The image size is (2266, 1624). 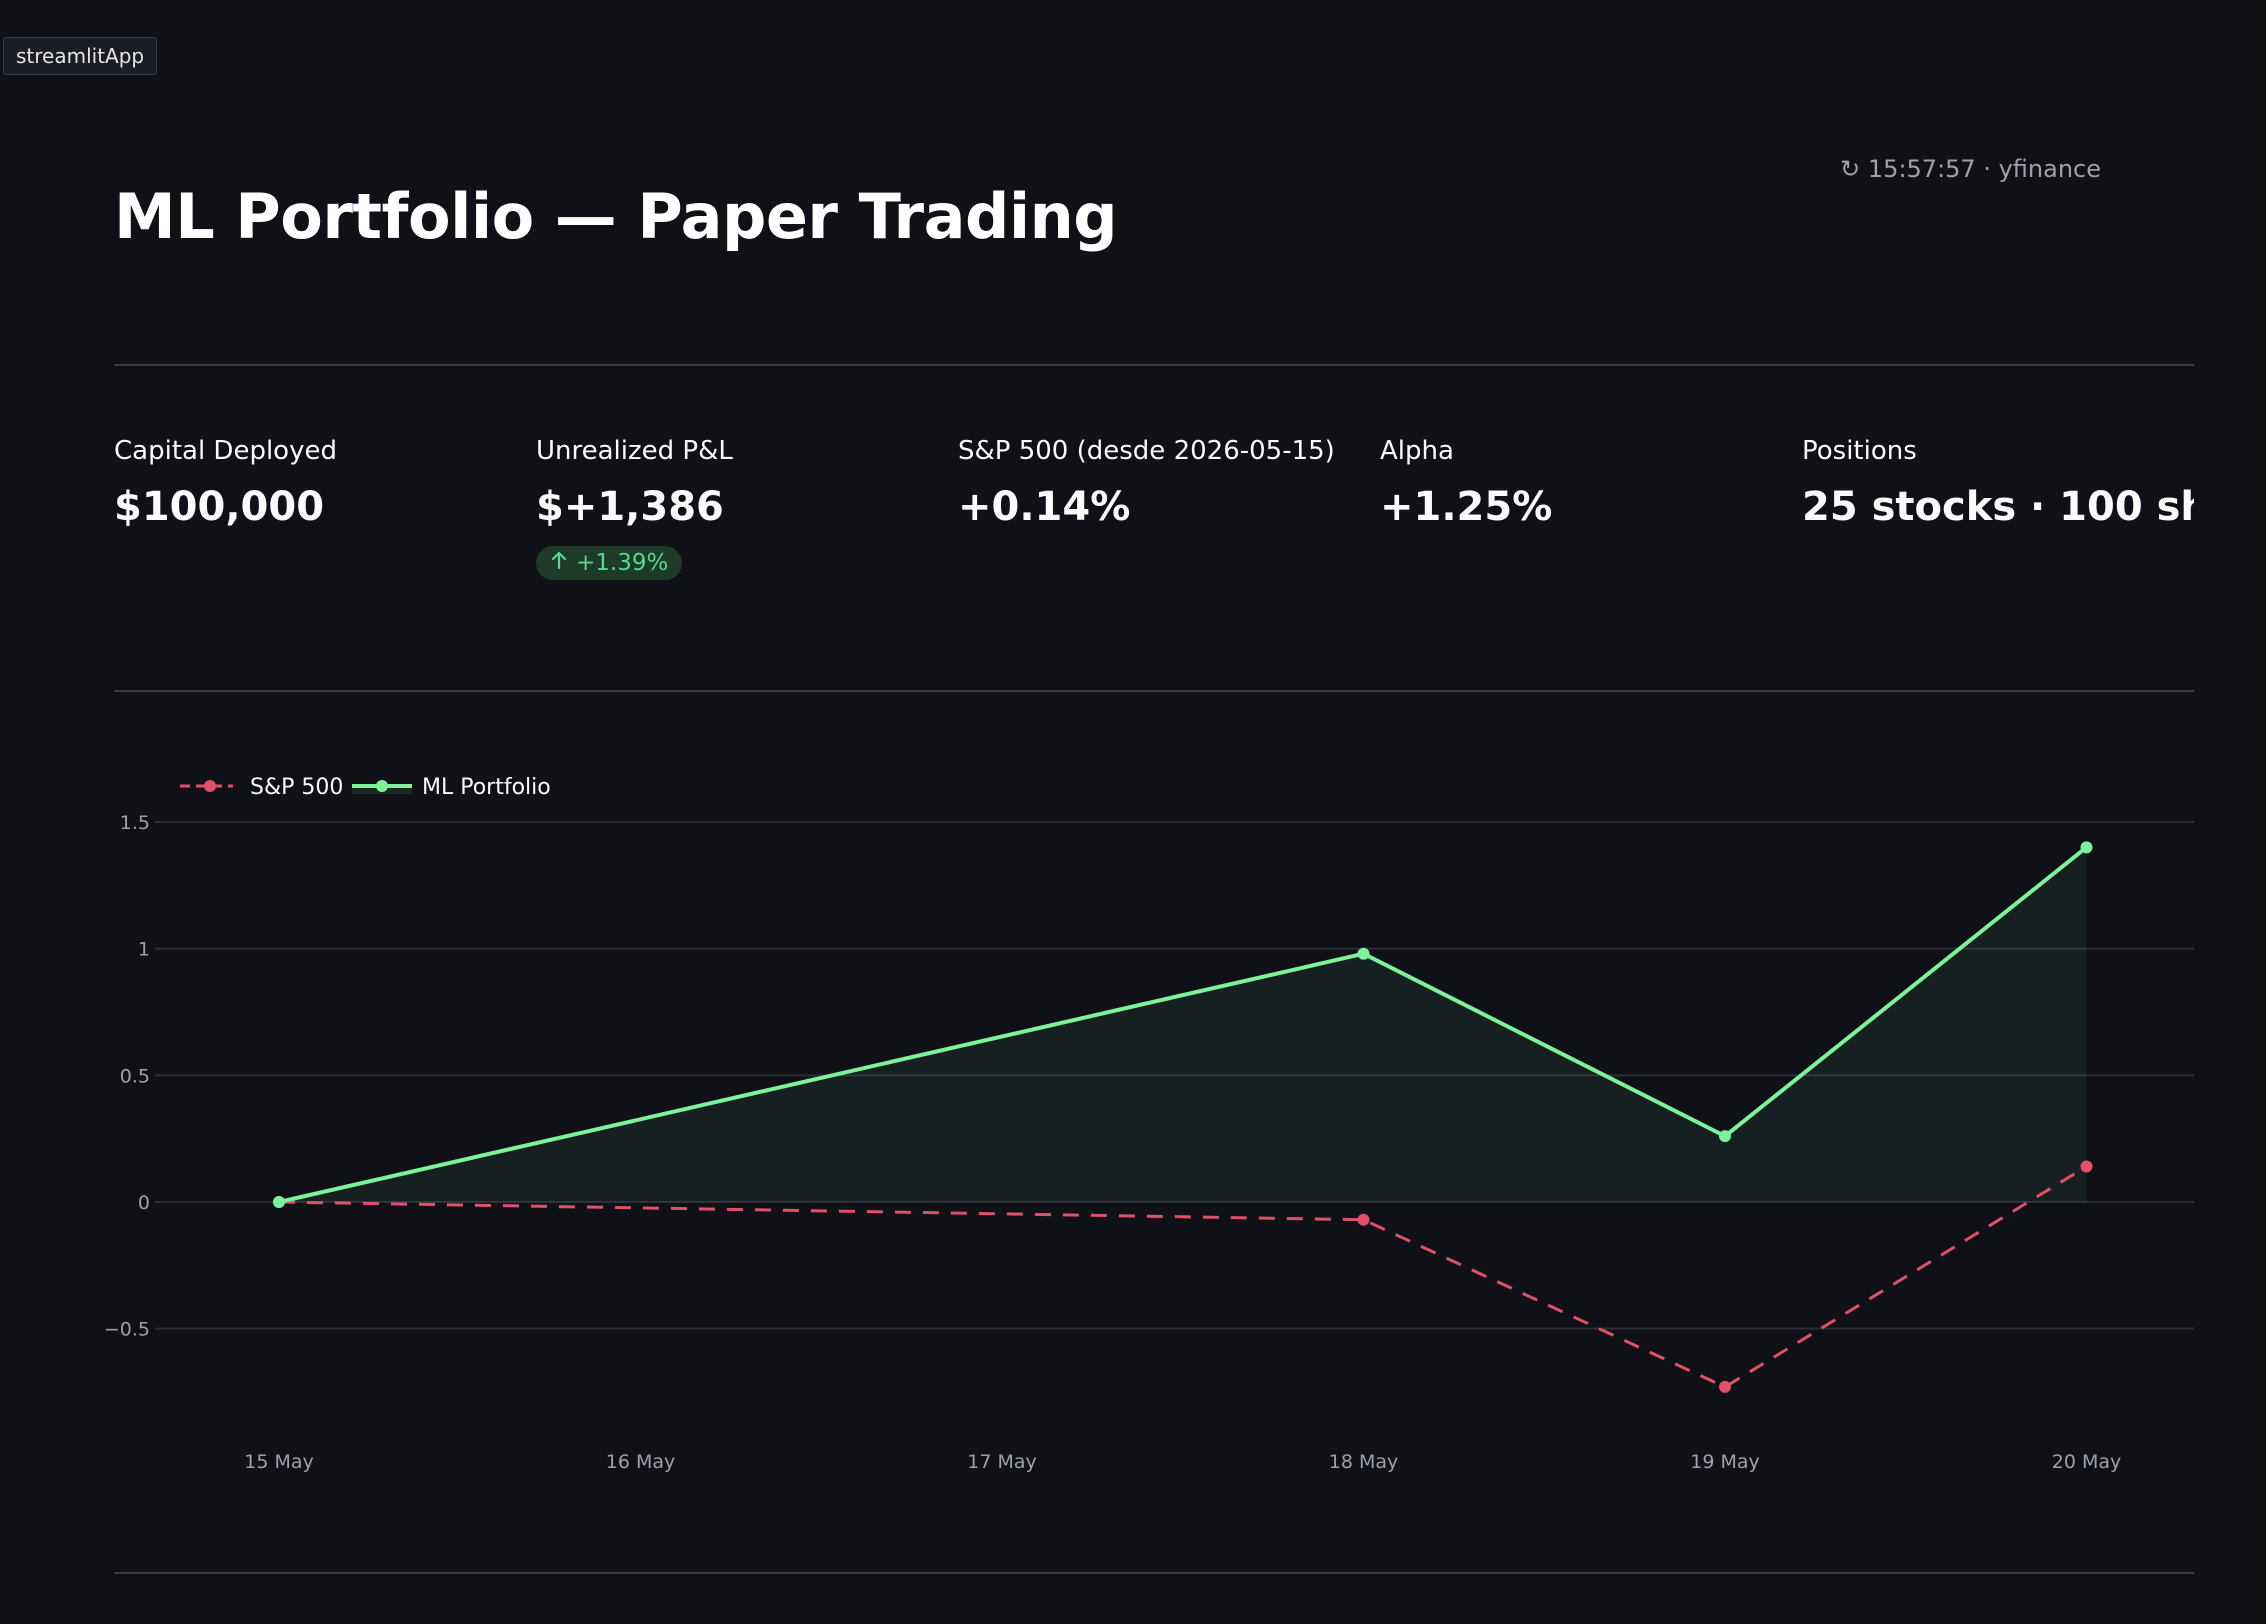 I want to click on metric-label: Alpha, so click(x=1417, y=451).